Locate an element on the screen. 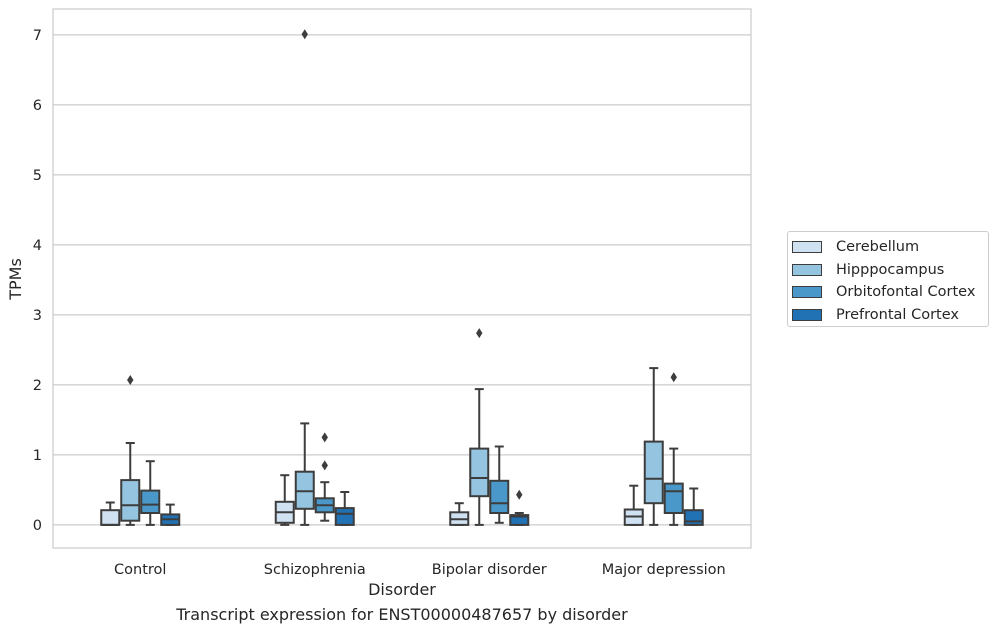  legend-label: Orbitofontal Cortex is located at coordinates (906, 292).